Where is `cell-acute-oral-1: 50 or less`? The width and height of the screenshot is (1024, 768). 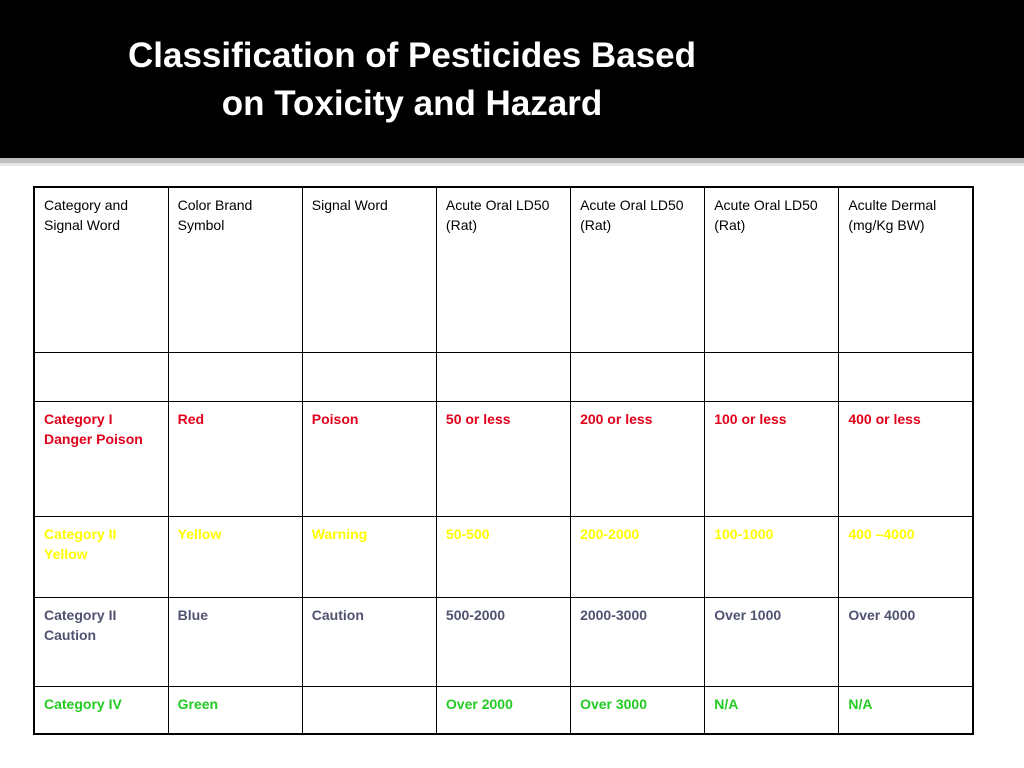 cell-acute-oral-1: 50 or less is located at coordinates (503, 459).